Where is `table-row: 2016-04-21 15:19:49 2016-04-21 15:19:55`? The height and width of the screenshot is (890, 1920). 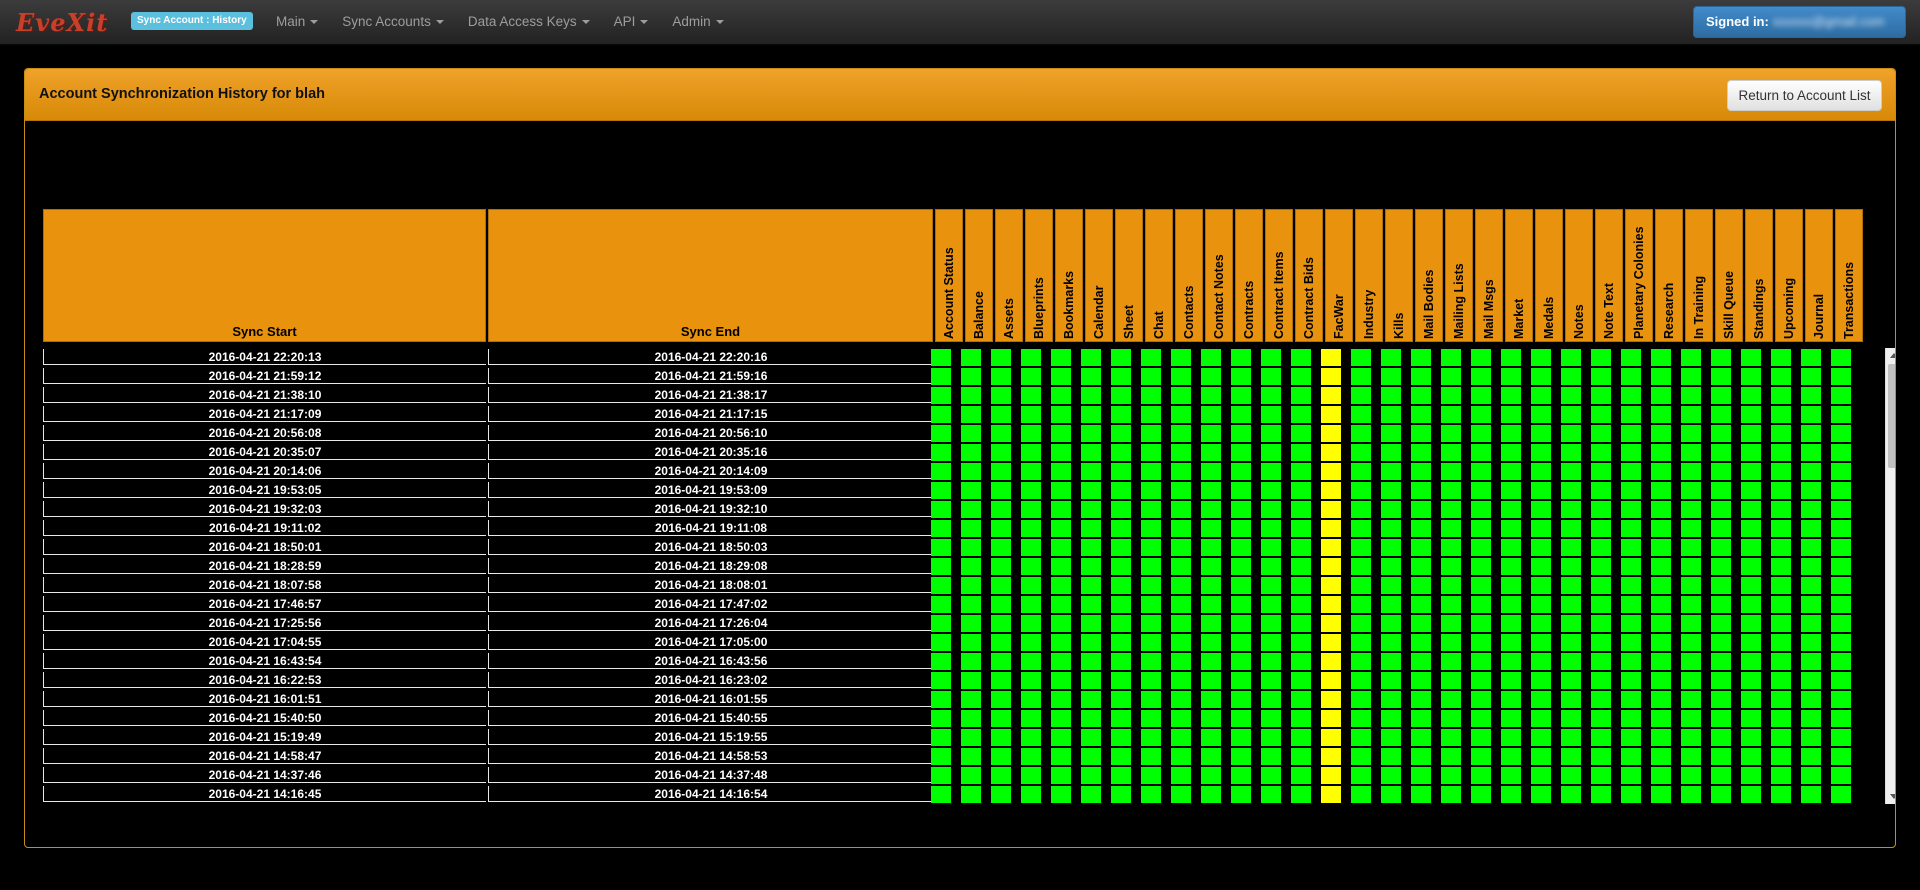
table-row: 2016-04-21 15:19:49 2016-04-21 15:19:55 is located at coordinates (955, 737).